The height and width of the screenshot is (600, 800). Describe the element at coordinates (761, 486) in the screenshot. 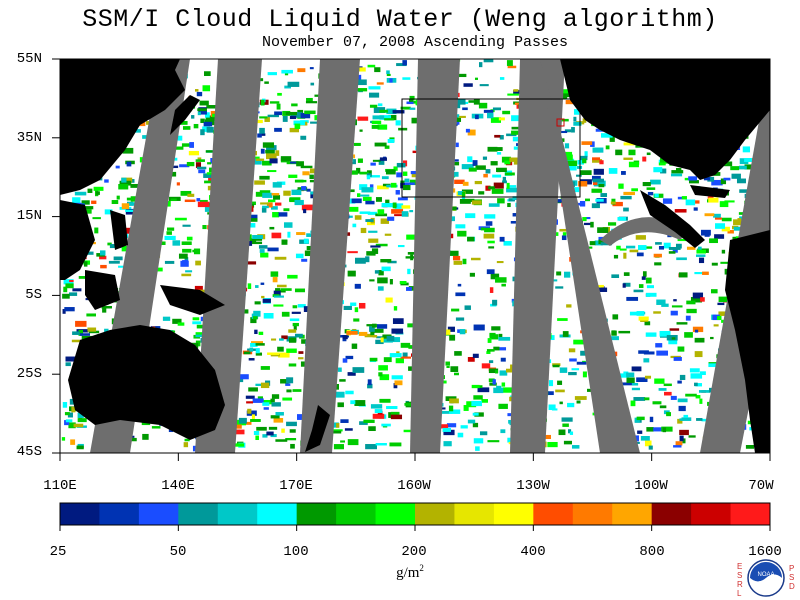

I see `lon-label-70w: 70W` at that location.